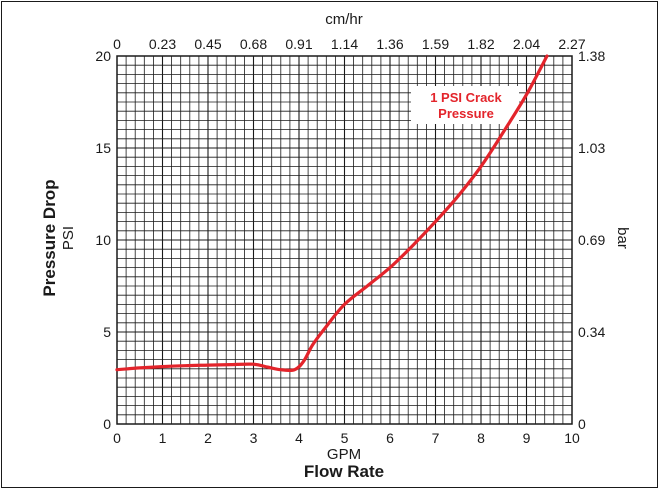  What do you see at coordinates (117, 438) in the screenshot?
I see `x-tick-label: 0` at bounding box center [117, 438].